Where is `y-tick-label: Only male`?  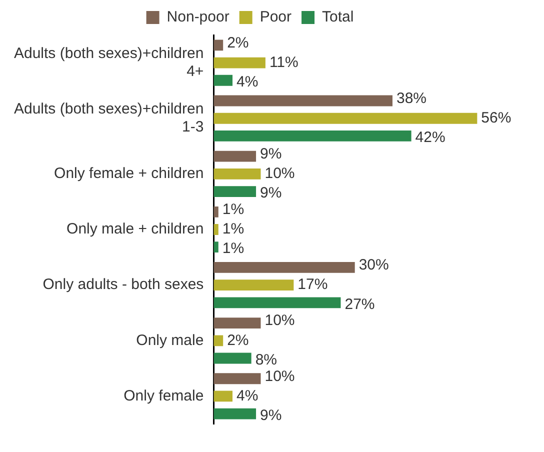
y-tick-label: Only male is located at coordinates (170, 340).